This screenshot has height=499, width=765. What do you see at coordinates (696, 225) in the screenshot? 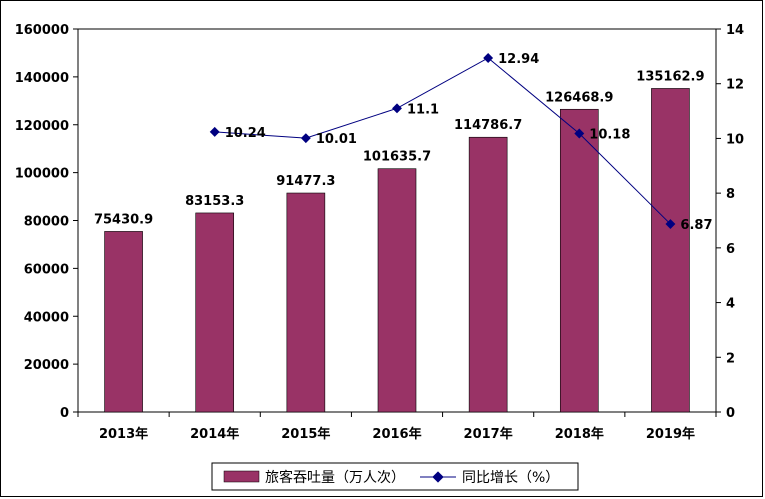
I see `growth-value-label: 6.87` at bounding box center [696, 225].